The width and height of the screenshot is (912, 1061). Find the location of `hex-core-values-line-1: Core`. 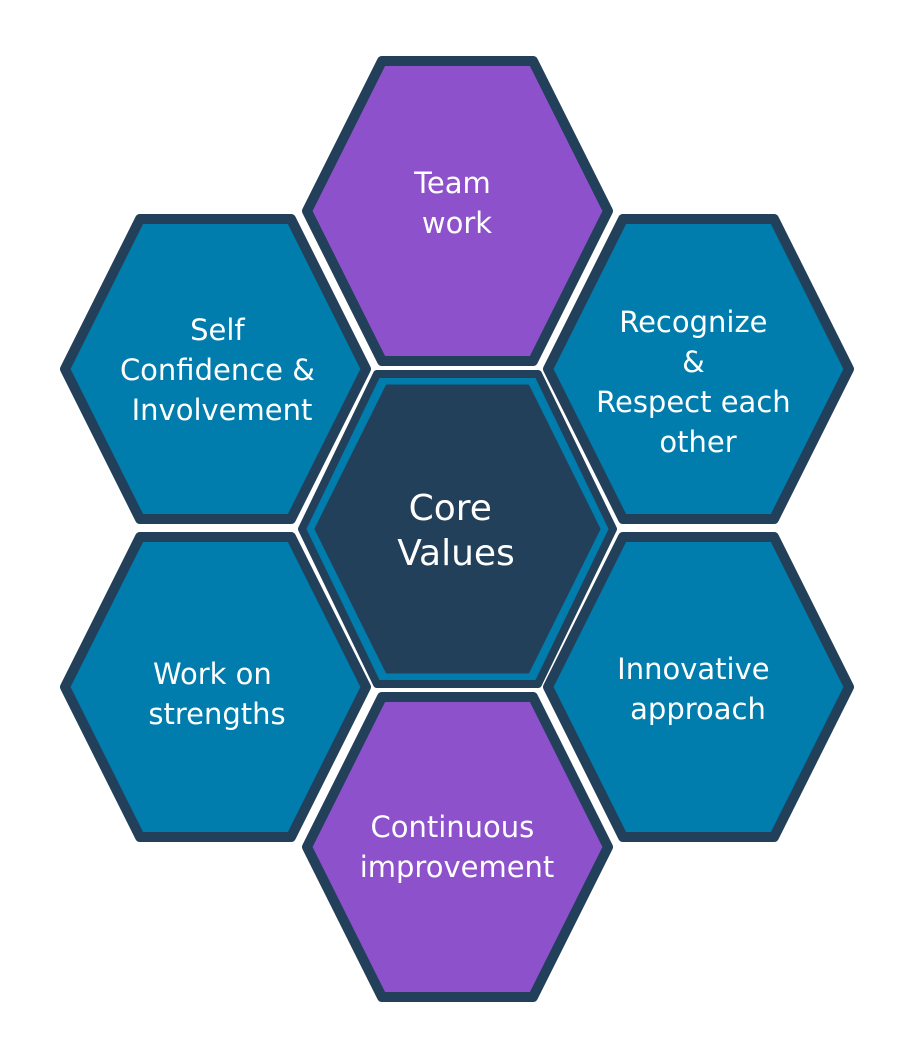

hex-core-values-line-1: Core is located at coordinates (450, 508).